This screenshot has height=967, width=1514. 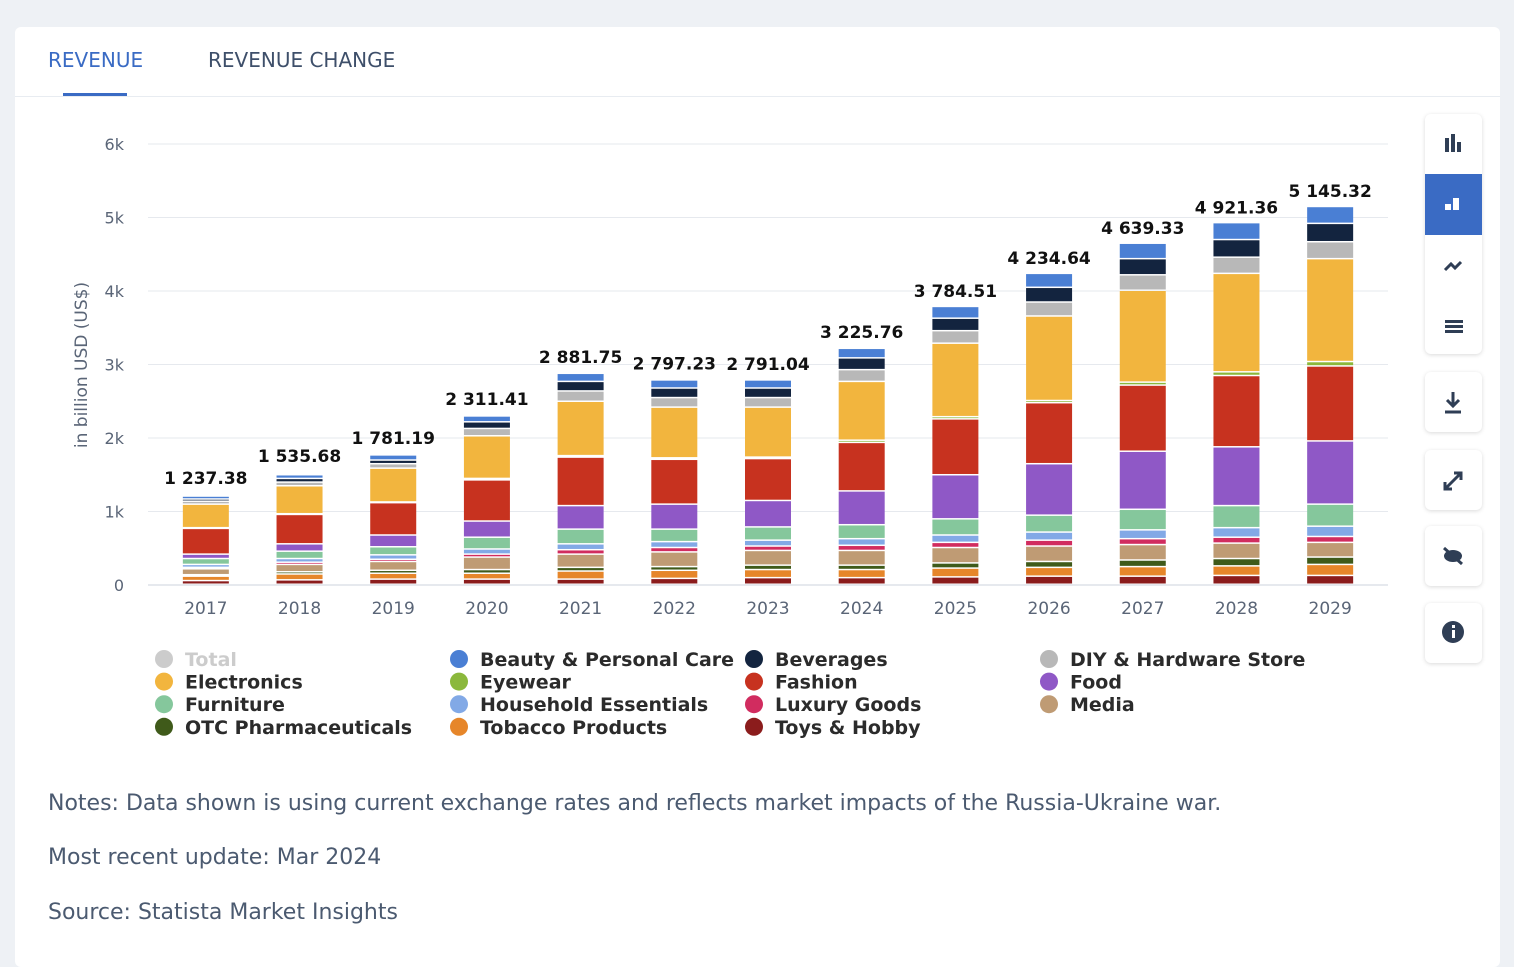 What do you see at coordinates (235, 705) in the screenshot?
I see `legend-label: Furniture` at bounding box center [235, 705].